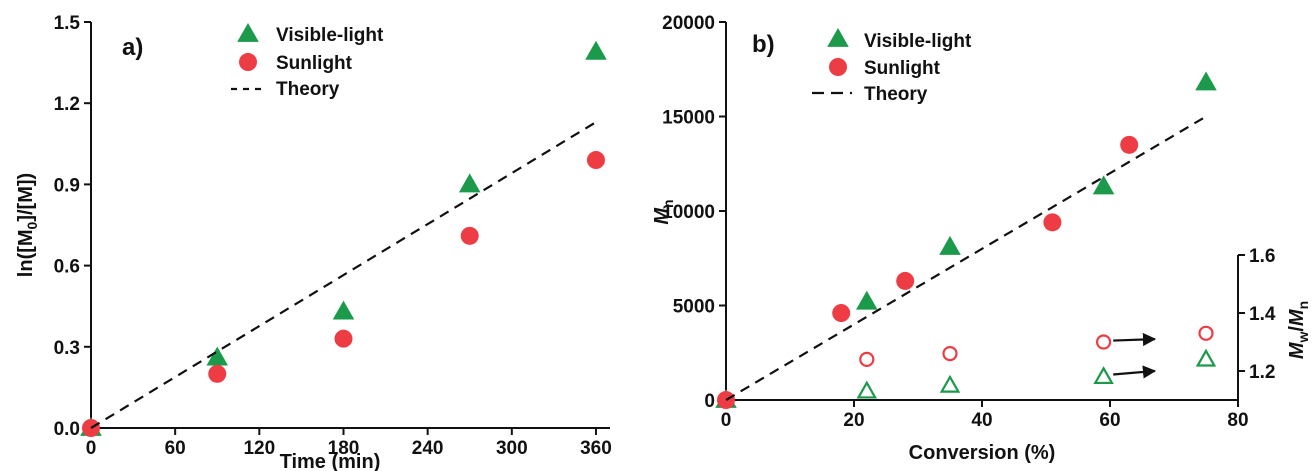 This screenshot has width=1316, height=471. Describe the element at coordinates (1262, 314) in the screenshot. I see `y2-tick-label: 1.4` at that location.